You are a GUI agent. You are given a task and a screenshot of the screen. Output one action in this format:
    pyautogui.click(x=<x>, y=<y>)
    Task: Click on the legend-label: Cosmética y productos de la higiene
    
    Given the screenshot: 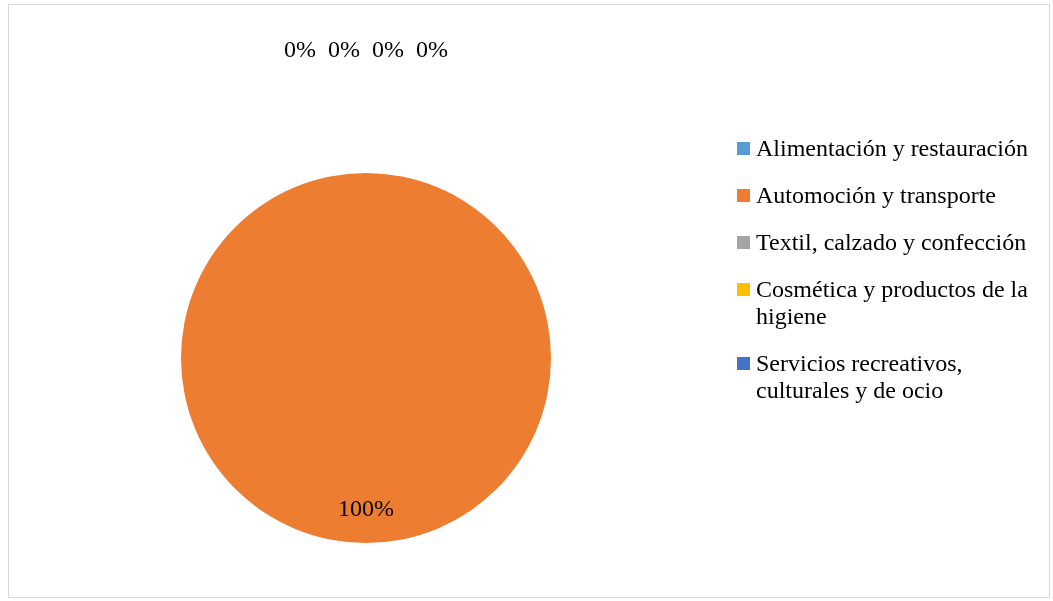 What is the action you would take?
    pyautogui.click(x=892, y=303)
    